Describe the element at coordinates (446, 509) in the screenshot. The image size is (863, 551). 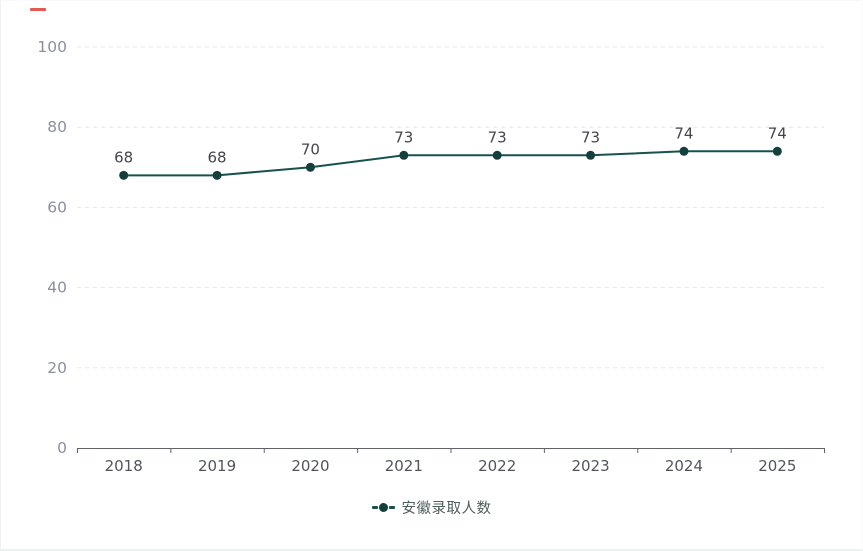
I see `legend-label: 安徽录取人数` at that location.